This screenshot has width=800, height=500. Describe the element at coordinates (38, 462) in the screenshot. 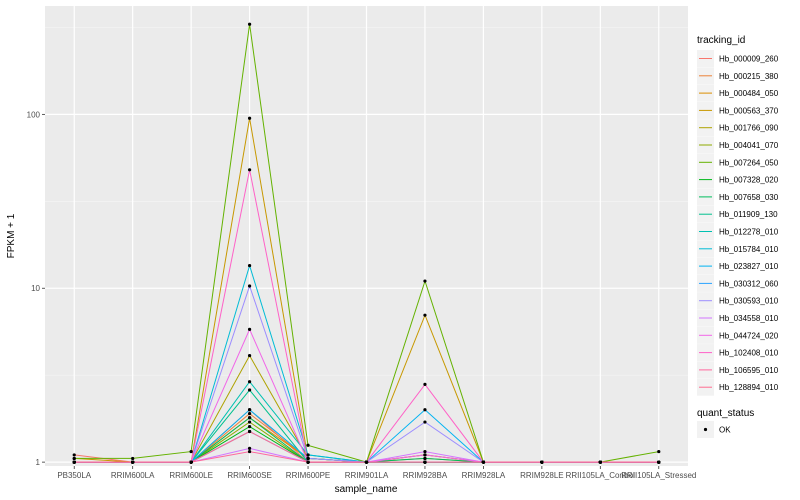

I see `y-tick-label: 1` at that location.